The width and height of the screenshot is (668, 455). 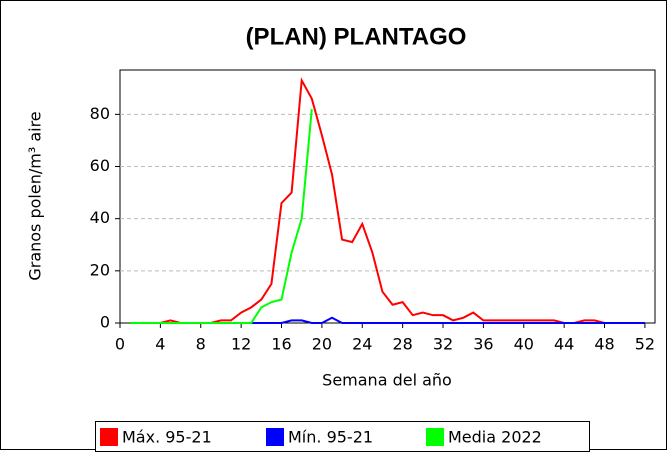 What do you see at coordinates (322, 344) in the screenshot?
I see `x-tick-label: 20` at bounding box center [322, 344].